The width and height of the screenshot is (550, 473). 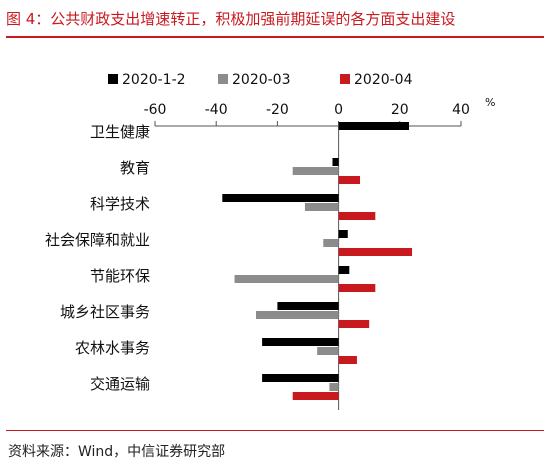 I want to click on bar-2020-03-交通运输, so click(x=334, y=387).